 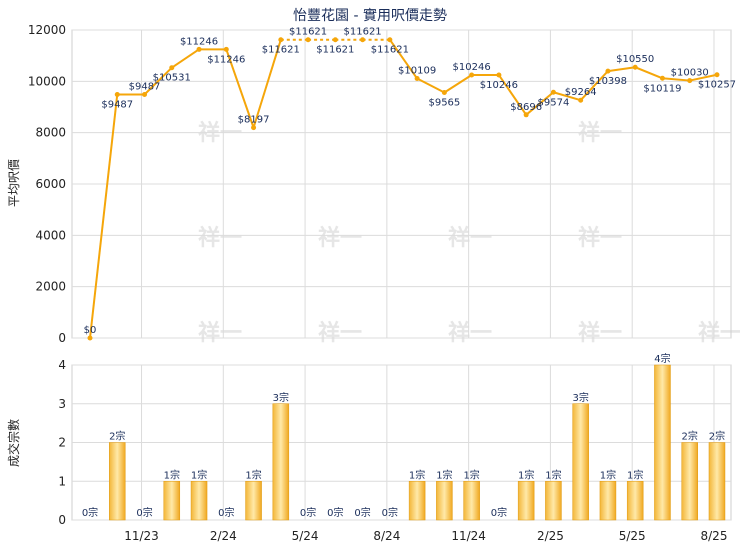 I want to click on price-data-label: $10246, so click(x=472, y=67).